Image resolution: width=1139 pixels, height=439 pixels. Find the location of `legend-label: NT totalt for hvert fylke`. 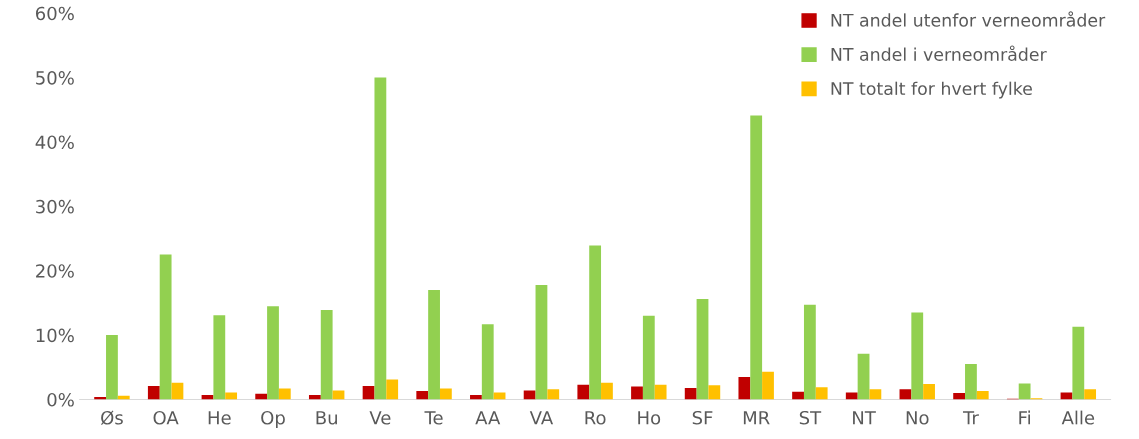

legend-label: NT totalt for hvert fylke is located at coordinates (931, 90).